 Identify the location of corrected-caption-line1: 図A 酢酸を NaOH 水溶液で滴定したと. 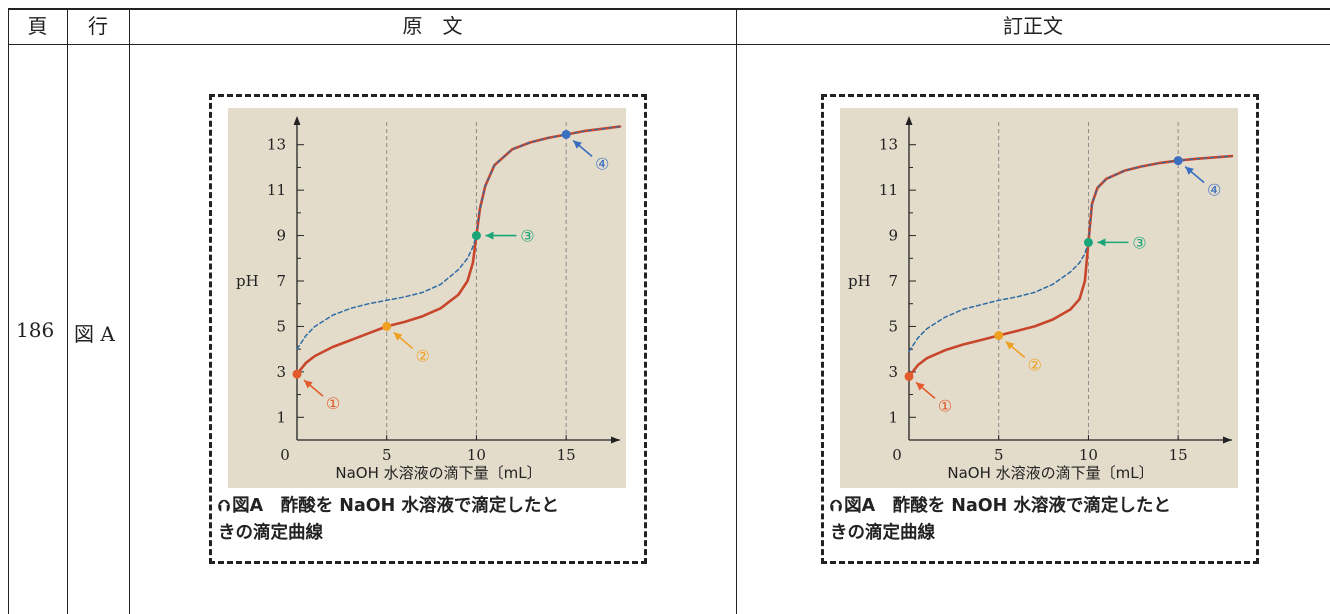
(1007, 506).